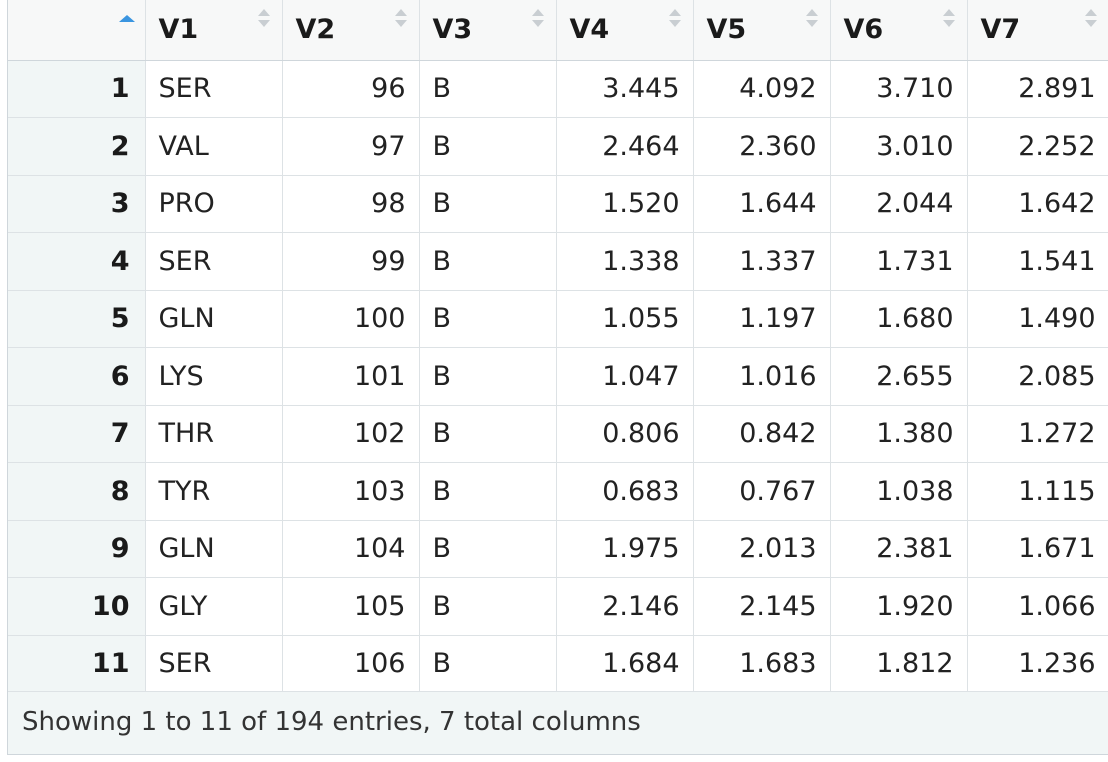 The height and width of the screenshot is (762, 1108). What do you see at coordinates (625, 30) in the screenshot?
I see `column-header-v4: V4` at bounding box center [625, 30].